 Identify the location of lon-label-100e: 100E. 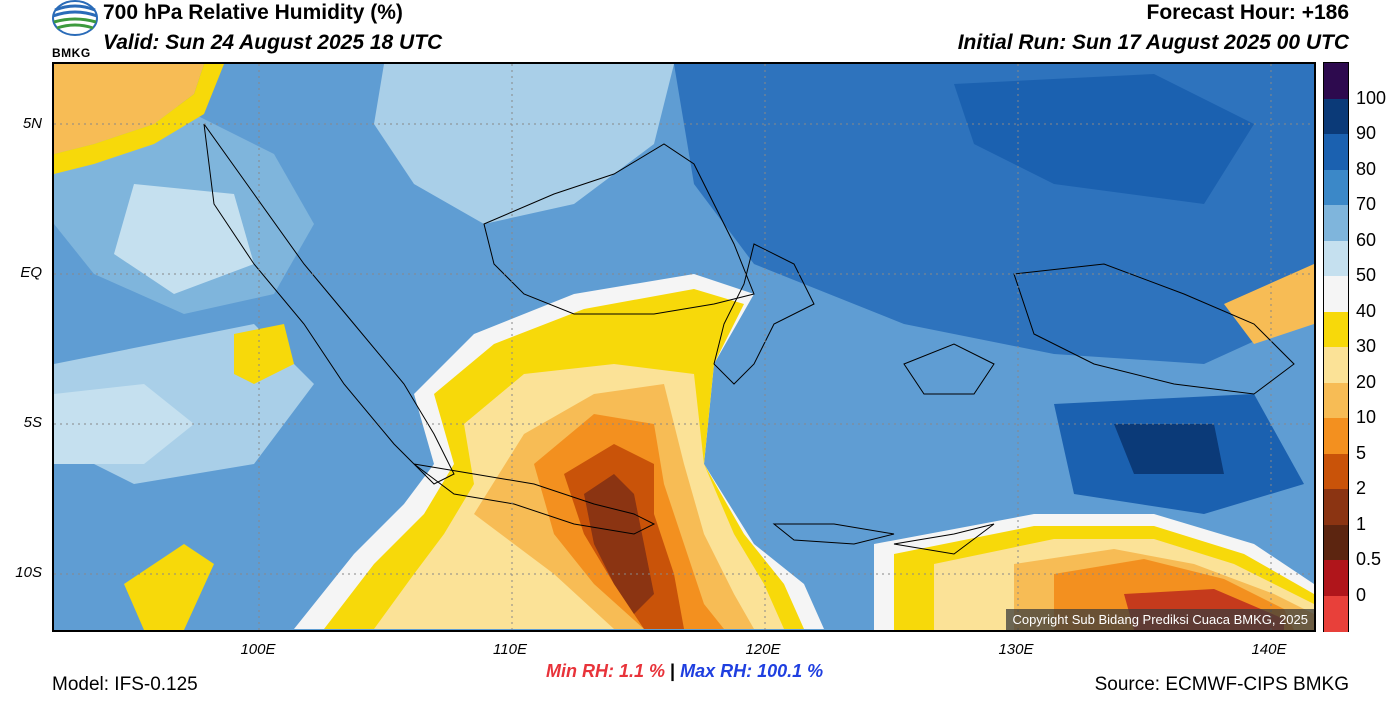
(258, 649).